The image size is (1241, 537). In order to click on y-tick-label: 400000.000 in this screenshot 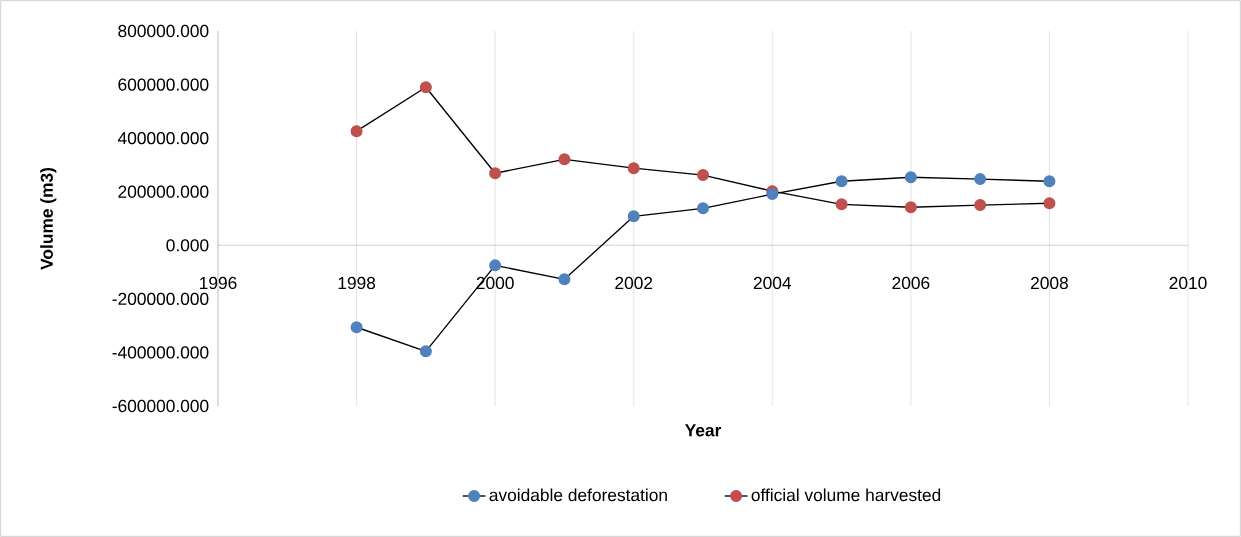, I will do `click(163, 138)`.